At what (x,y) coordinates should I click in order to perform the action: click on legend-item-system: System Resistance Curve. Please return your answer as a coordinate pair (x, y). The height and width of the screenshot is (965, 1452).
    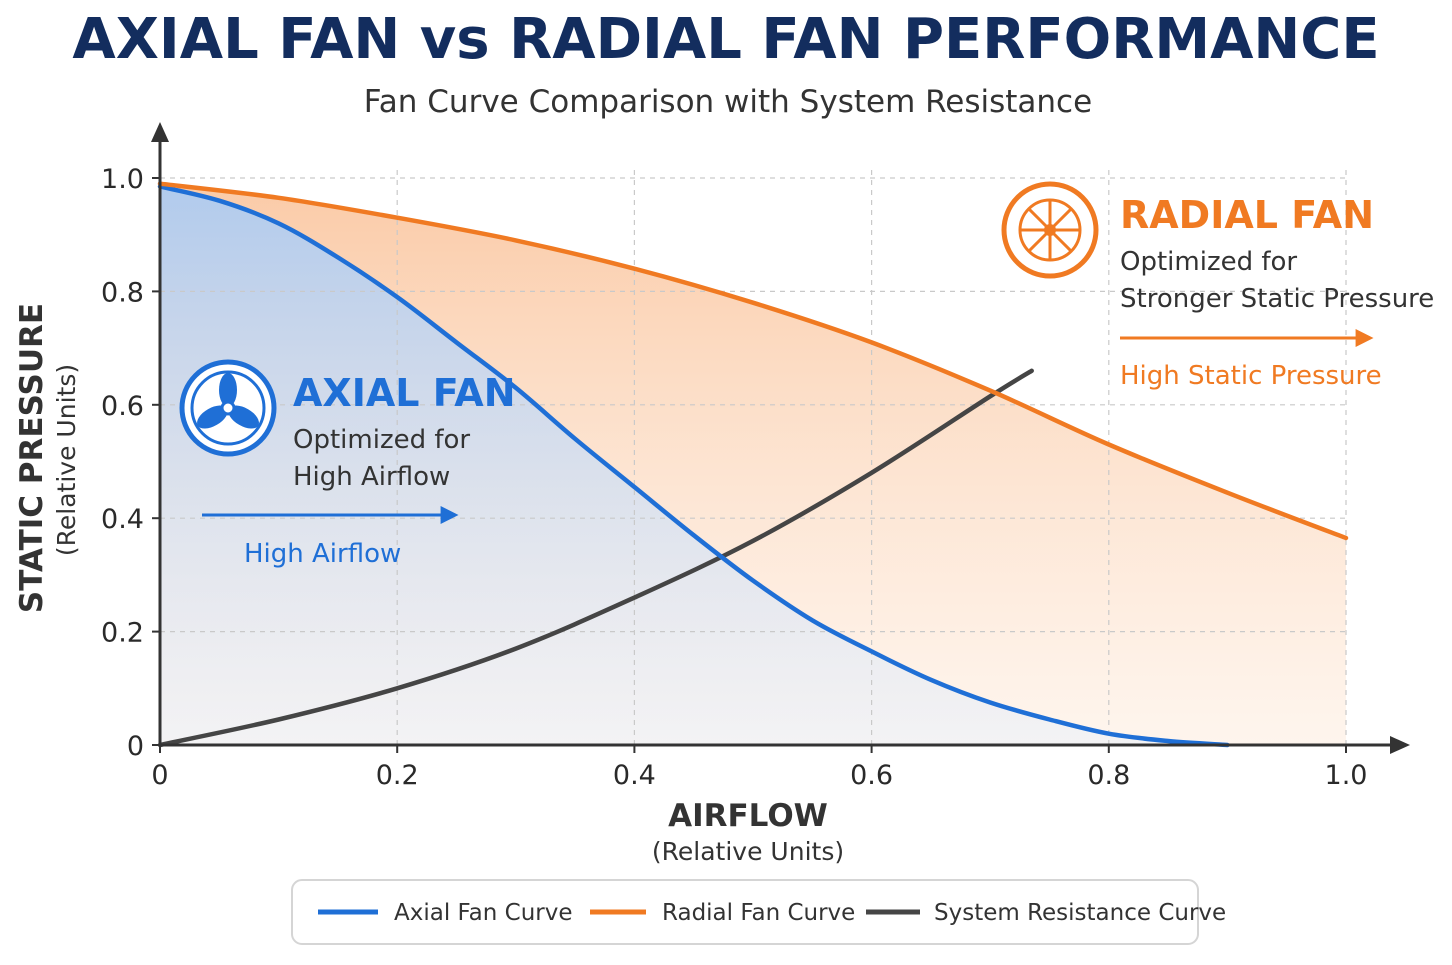
    Looking at the image, I should click on (1046, 913).